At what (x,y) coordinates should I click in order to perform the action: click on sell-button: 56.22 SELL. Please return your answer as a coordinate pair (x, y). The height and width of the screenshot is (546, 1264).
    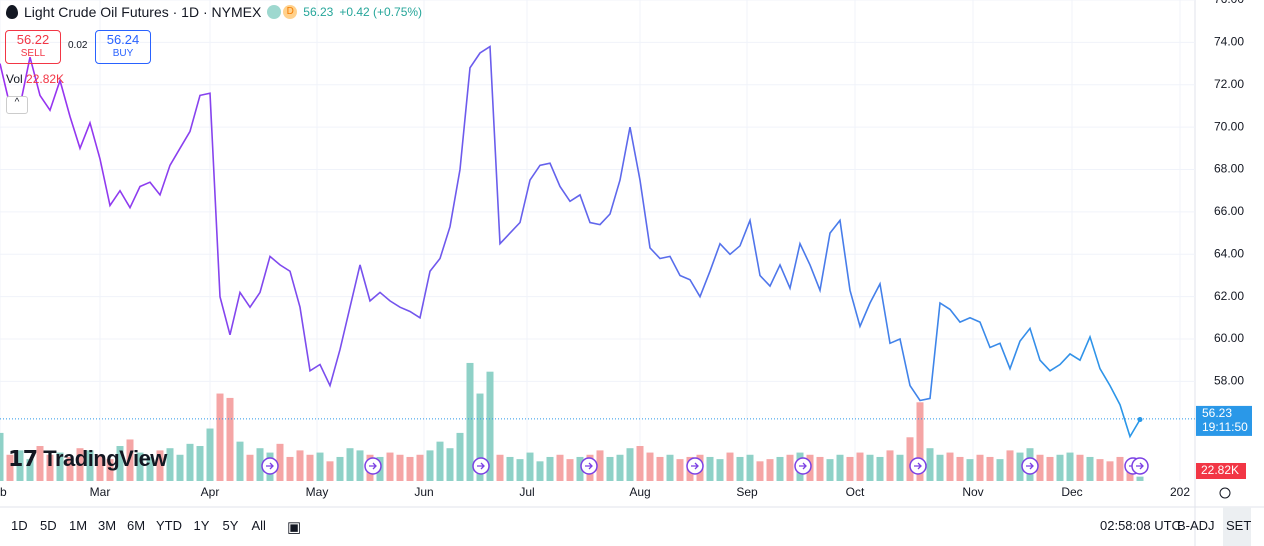
    Looking at the image, I should click on (33, 47).